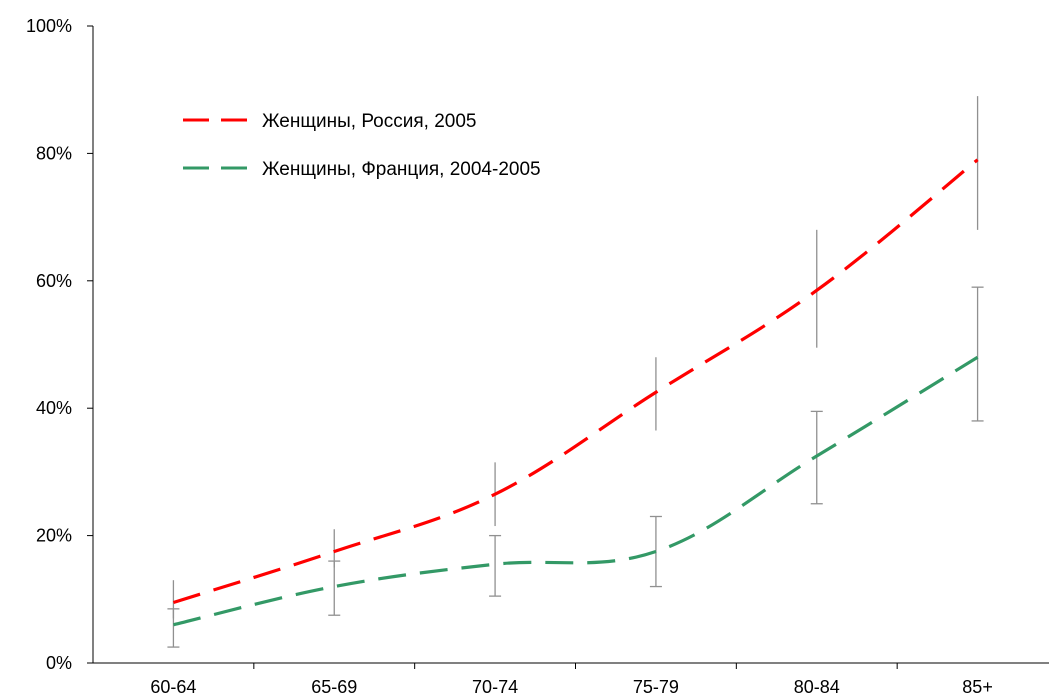 This screenshot has height=698, width=1049. Describe the element at coordinates (59, 344) in the screenshot. I see `y-ticks: 0% 20% 40% 60% 80% 100%` at that location.